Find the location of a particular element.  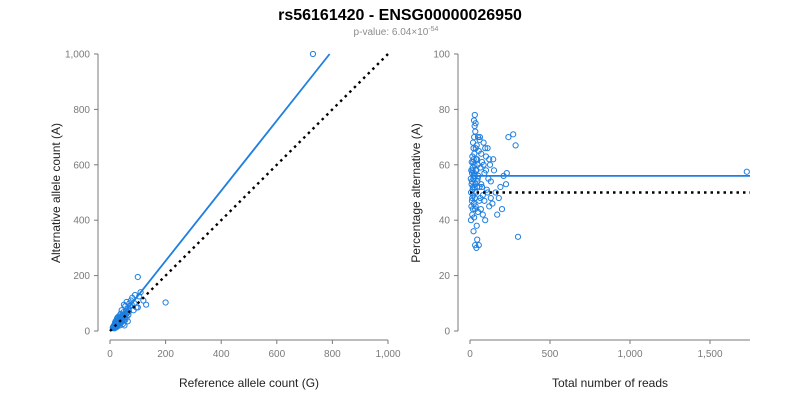

chart-1-y-tick-label: 0 is located at coordinates (447, 332).